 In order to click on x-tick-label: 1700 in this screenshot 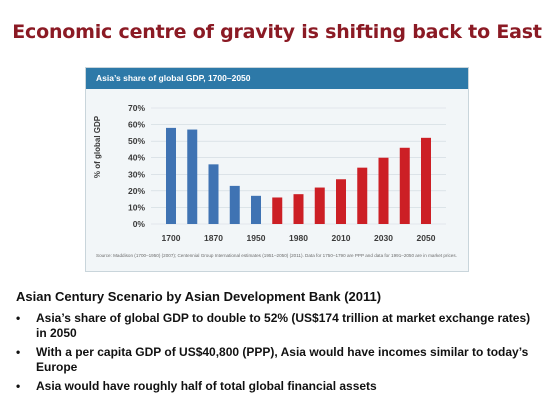, I will do `click(171, 238)`.